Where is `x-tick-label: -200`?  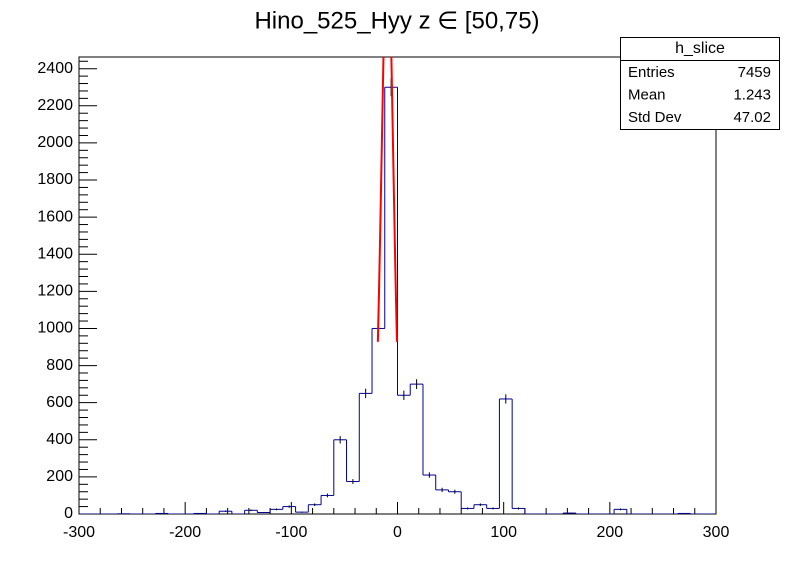 x-tick-label: -200 is located at coordinates (185, 532).